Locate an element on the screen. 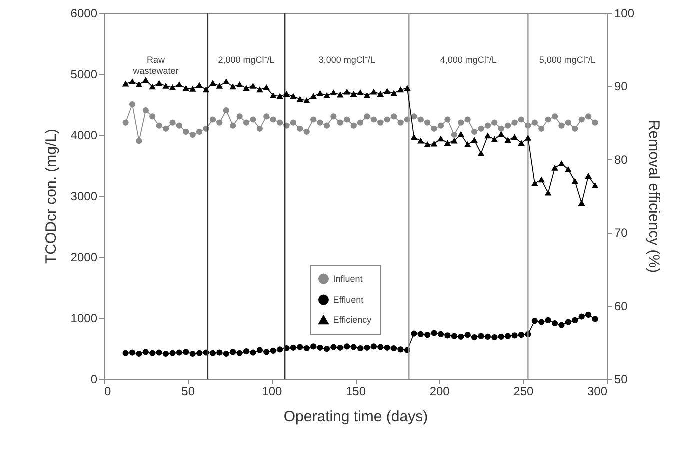 The width and height of the screenshot is (695, 474). y-tick-label: 0 is located at coordinates (94, 379).